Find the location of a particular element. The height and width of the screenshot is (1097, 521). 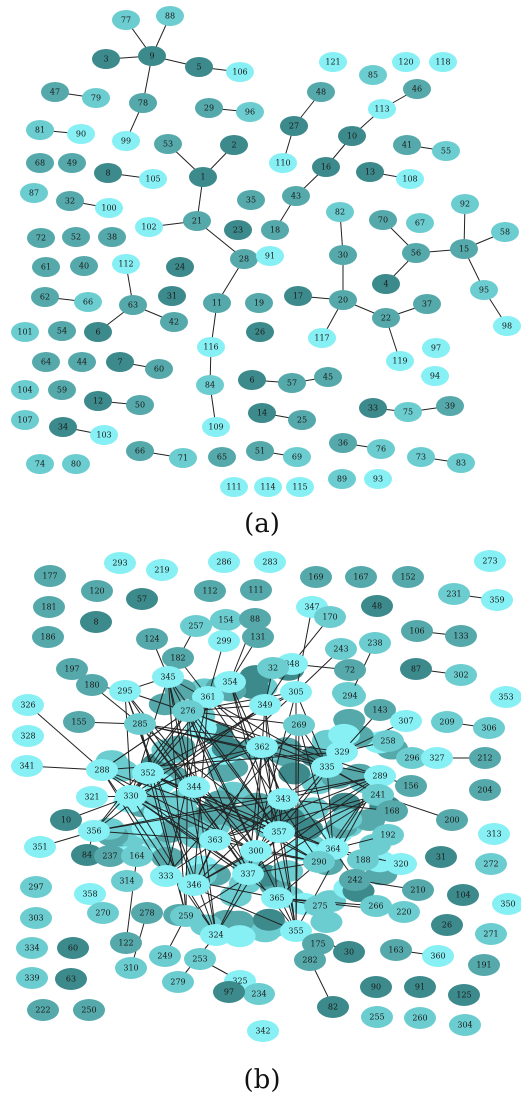

node-label-8: 8 is located at coordinates (95, 622).